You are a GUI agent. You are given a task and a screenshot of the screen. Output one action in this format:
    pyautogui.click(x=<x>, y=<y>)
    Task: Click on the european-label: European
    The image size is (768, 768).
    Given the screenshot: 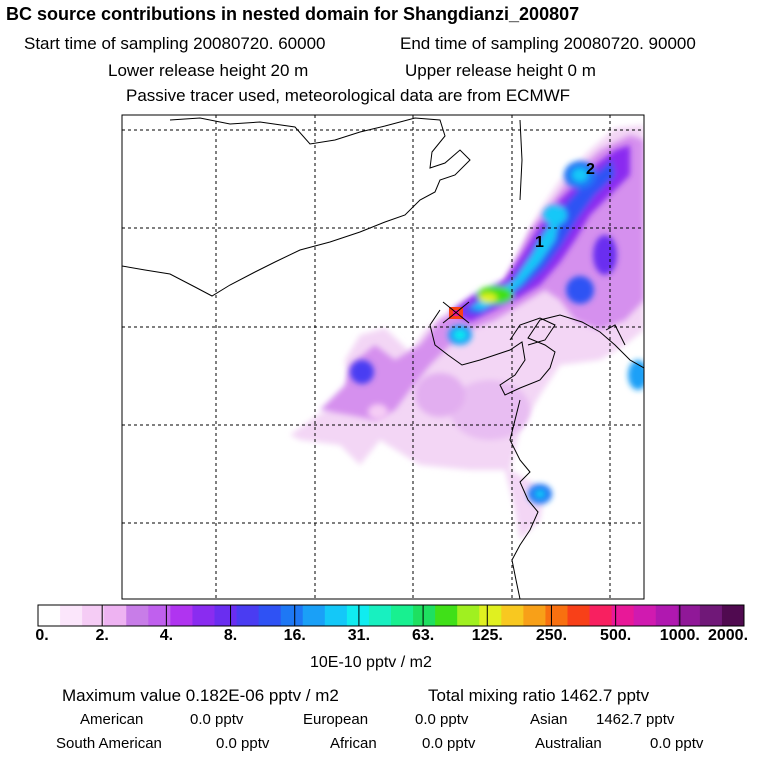 What is the action you would take?
    pyautogui.click(x=336, y=719)
    